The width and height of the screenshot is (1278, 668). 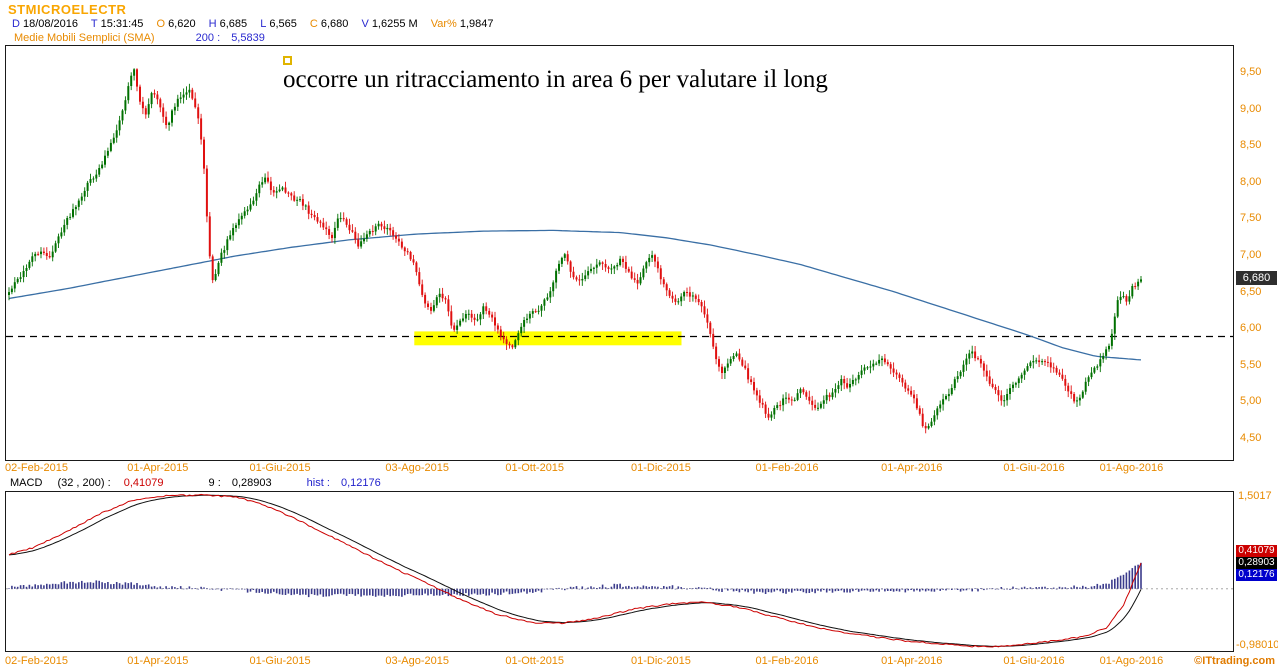 I want to click on price-axis-label: 4,50, so click(x=1251, y=438).